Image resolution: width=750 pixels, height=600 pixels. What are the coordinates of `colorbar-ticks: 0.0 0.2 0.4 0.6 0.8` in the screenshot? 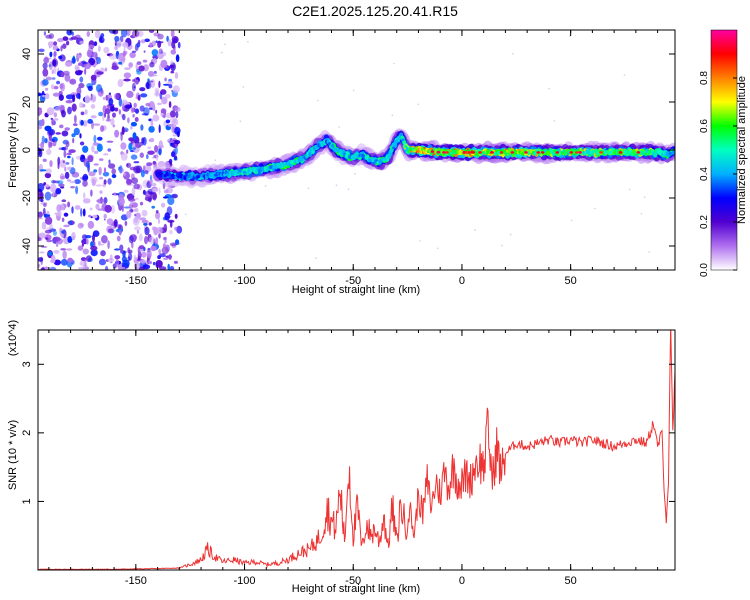 It's located at (718, 174).